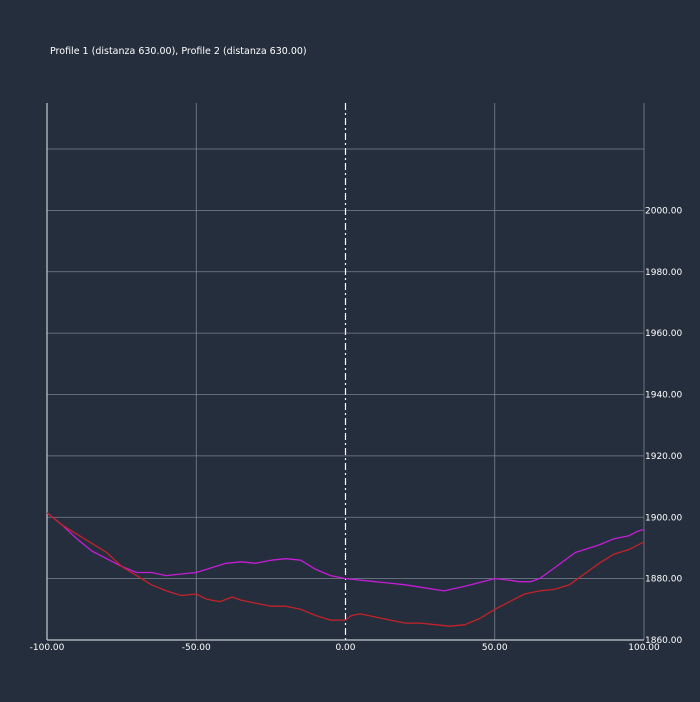  Describe the element at coordinates (663, 396) in the screenshot. I see `y-tick-label: 1940.00` at that location.